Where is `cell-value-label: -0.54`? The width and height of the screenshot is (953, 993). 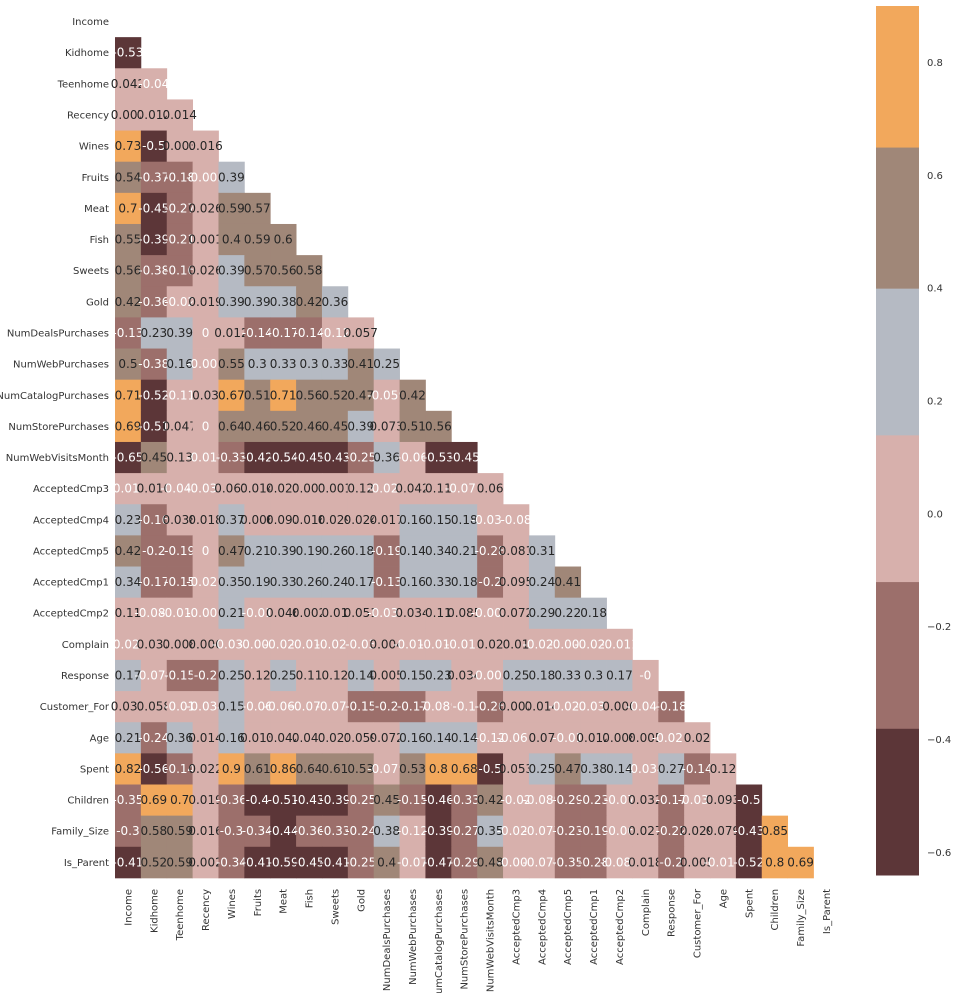
cell-value-label: -0.54 is located at coordinates (283, 458).